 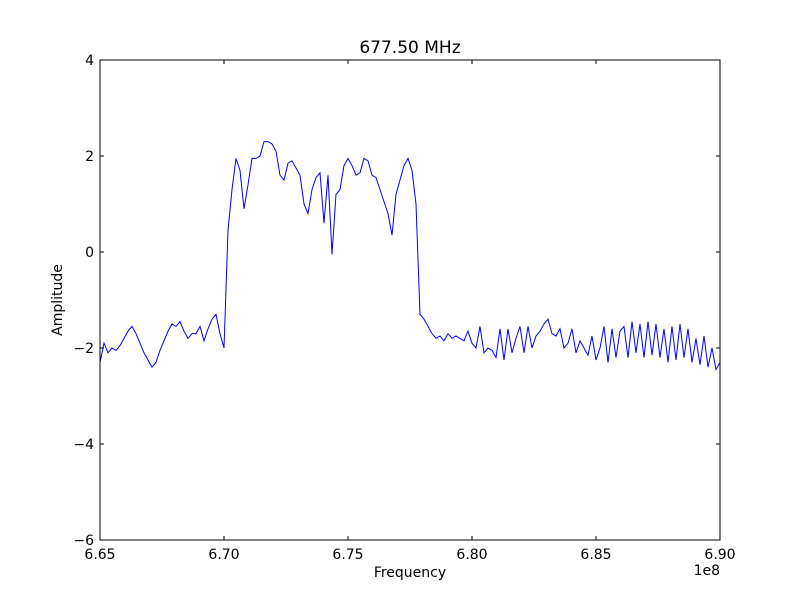 I want to click on x-axis-label: Frequency, so click(x=410, y=573).